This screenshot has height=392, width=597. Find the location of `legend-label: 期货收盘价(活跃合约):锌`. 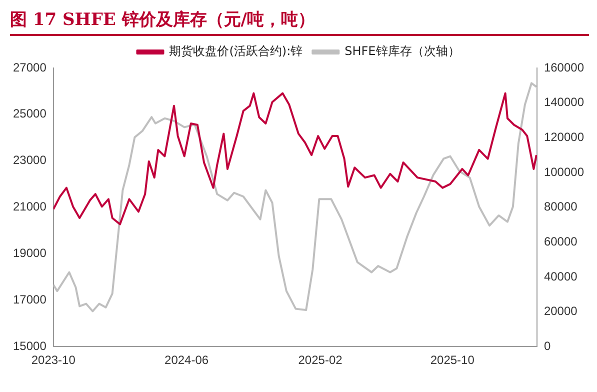

legend-label: 期货收盘价(活跃合约):锌 is located at coordinates (236, 51).